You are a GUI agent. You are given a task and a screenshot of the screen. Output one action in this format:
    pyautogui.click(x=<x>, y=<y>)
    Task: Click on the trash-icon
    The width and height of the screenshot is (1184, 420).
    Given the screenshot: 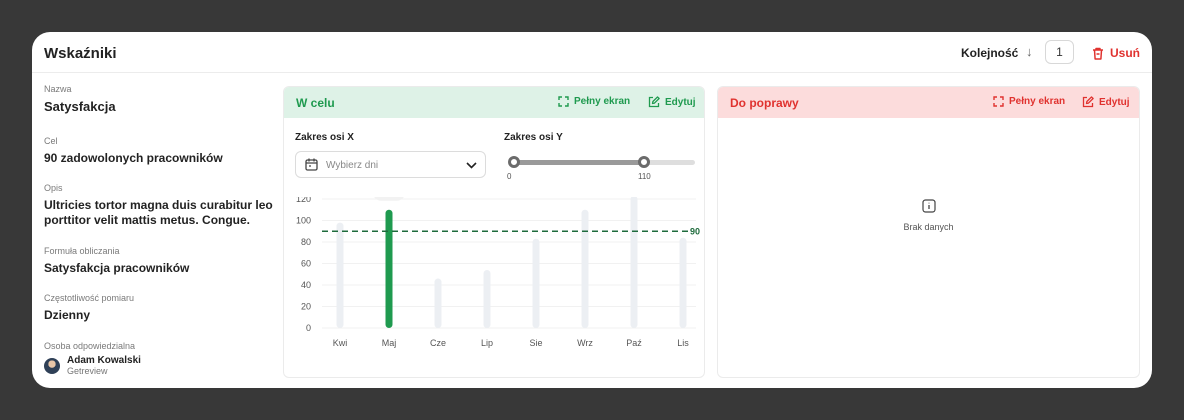 What is the action you would take?
    pyautogui.click(x=1098, y=53)
    